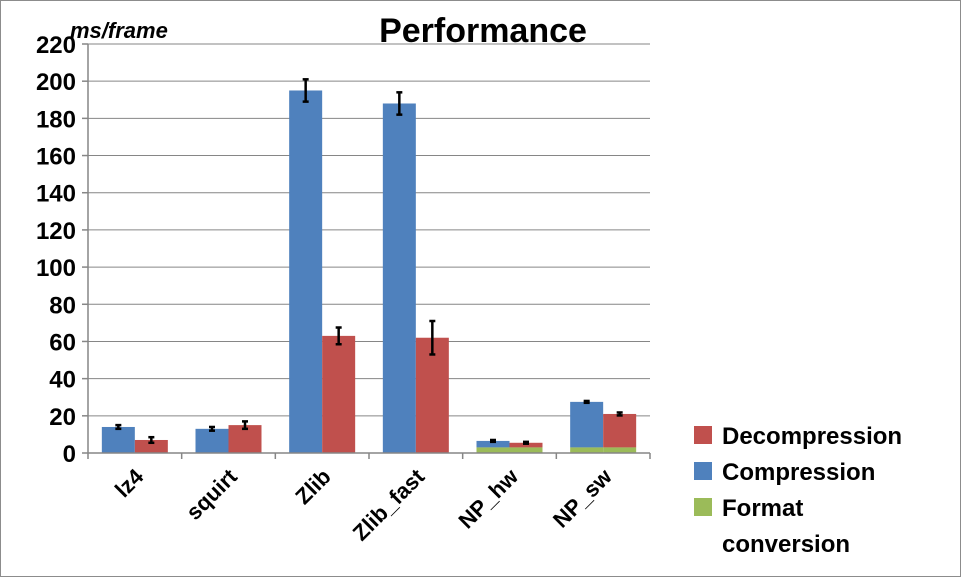  Describe the element at coordinates (56, 268) in the screenshot. I see `y-tick-label: 100` at that location.